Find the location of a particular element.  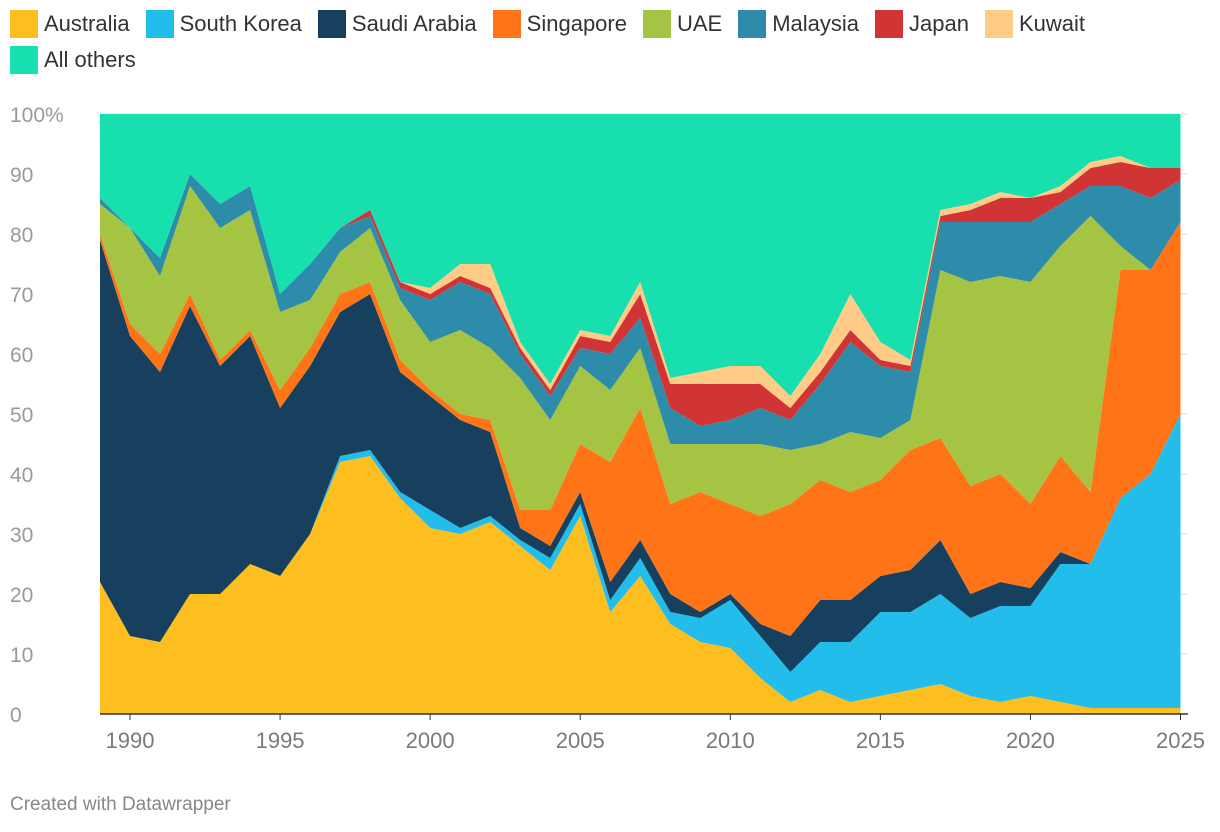

y-tick-label: 90 is located at coordinates (21, 175).